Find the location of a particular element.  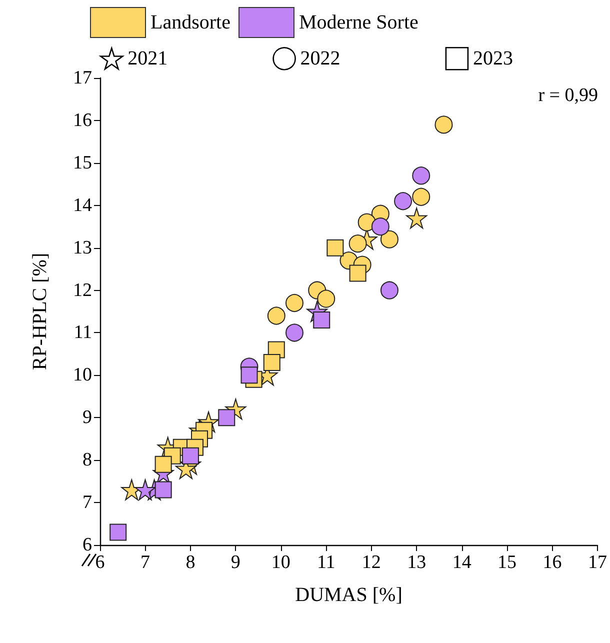

x-tick-label: 11 is located at coordinates (326, 562).